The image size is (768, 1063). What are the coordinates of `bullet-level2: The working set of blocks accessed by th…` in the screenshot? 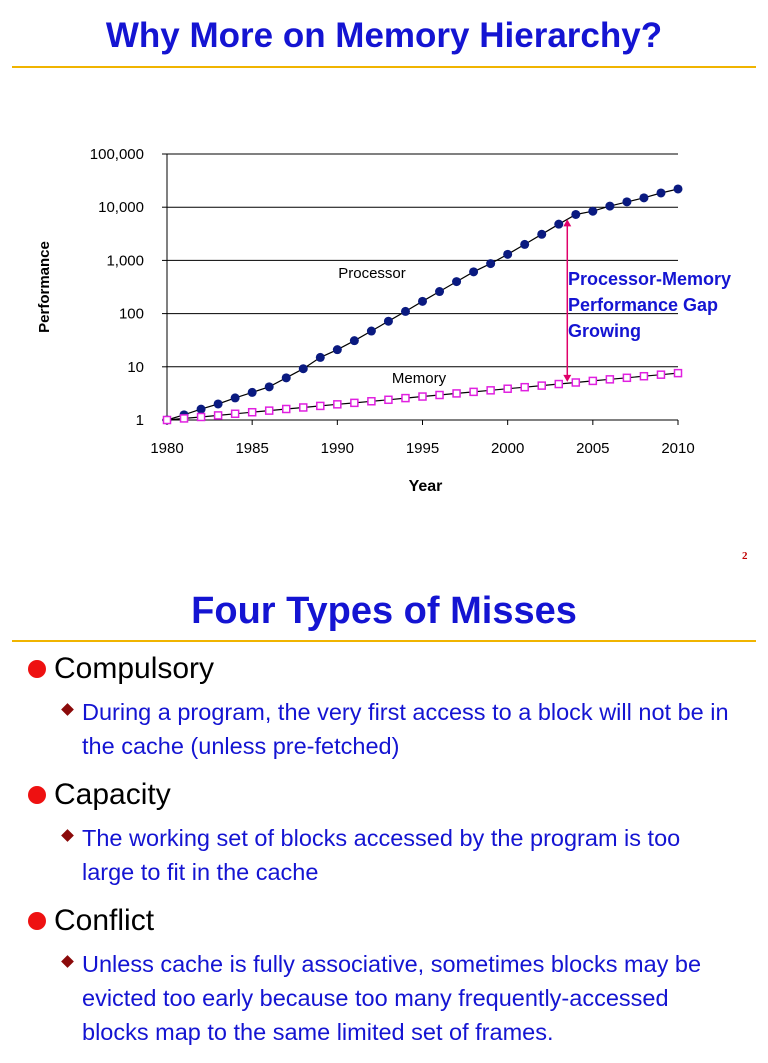 It's located at (408, 855).